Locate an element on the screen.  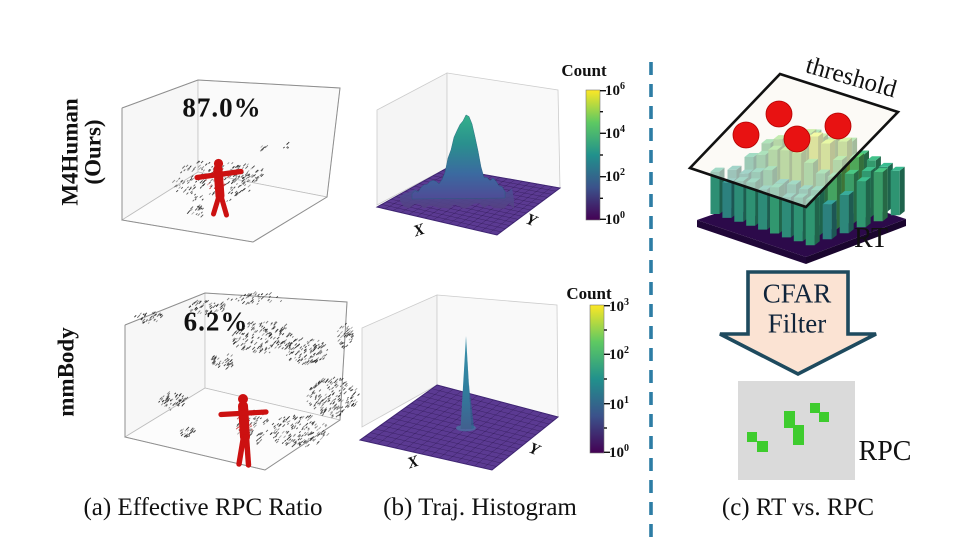
row-label-mmbody: mmBody is located at coordinates (66, 372).